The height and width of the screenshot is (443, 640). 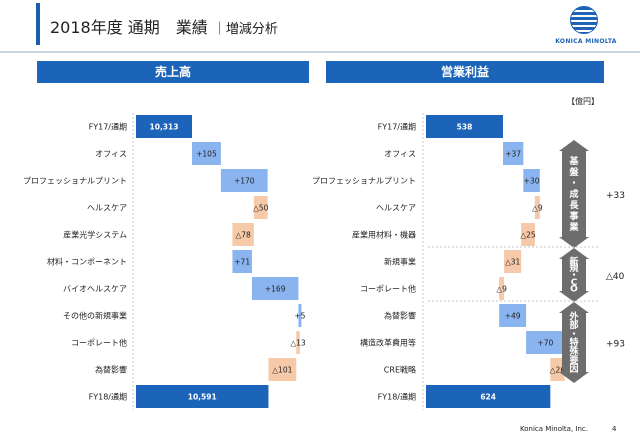 I want to click on page-title: 2018年度 通期 業績 ｜増減分析, so click(x=164, y=26).